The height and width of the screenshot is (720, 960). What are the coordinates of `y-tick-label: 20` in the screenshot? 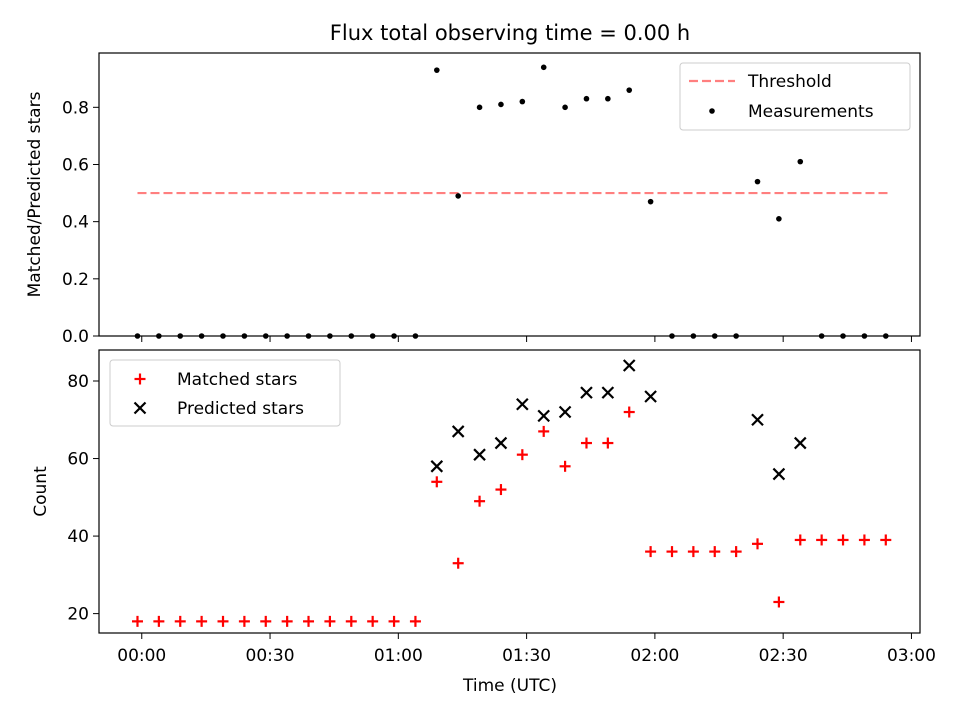 It's located at (78, 615).